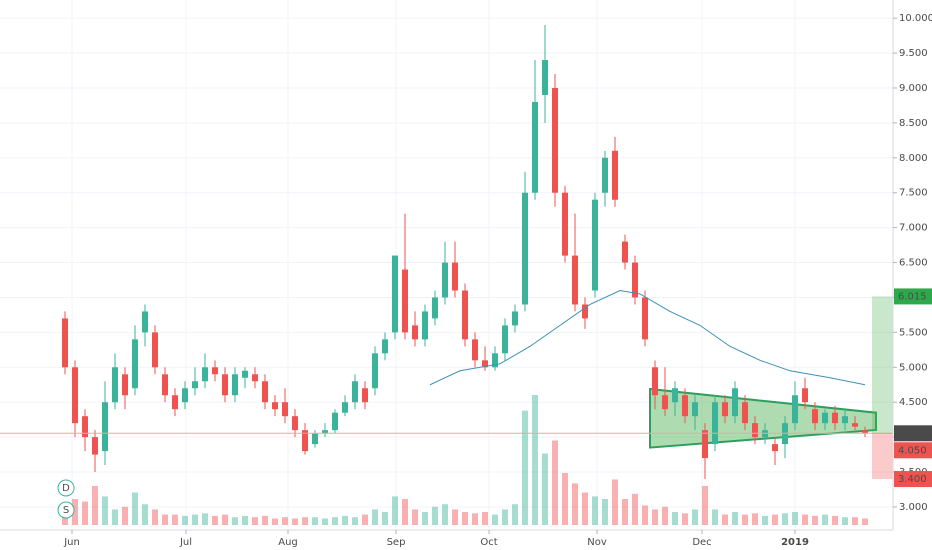 The height and width of the screenshot is (550, 932). What do you see at coordinates (913, 88) in the screenshot?
I see `y-tick-label: 9.000` at bounding box center [913, 88].